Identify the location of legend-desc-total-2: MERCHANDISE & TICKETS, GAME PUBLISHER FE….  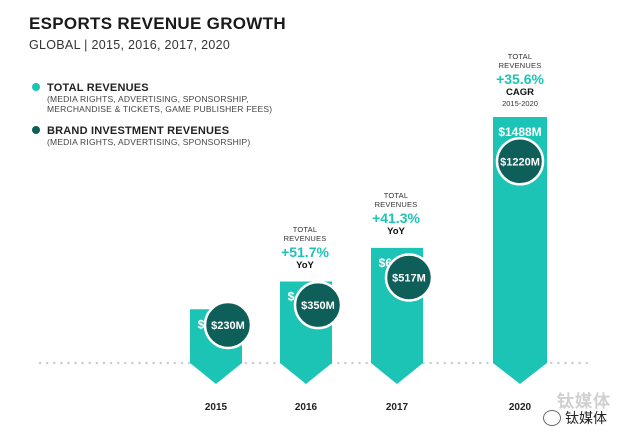
(160, 109).